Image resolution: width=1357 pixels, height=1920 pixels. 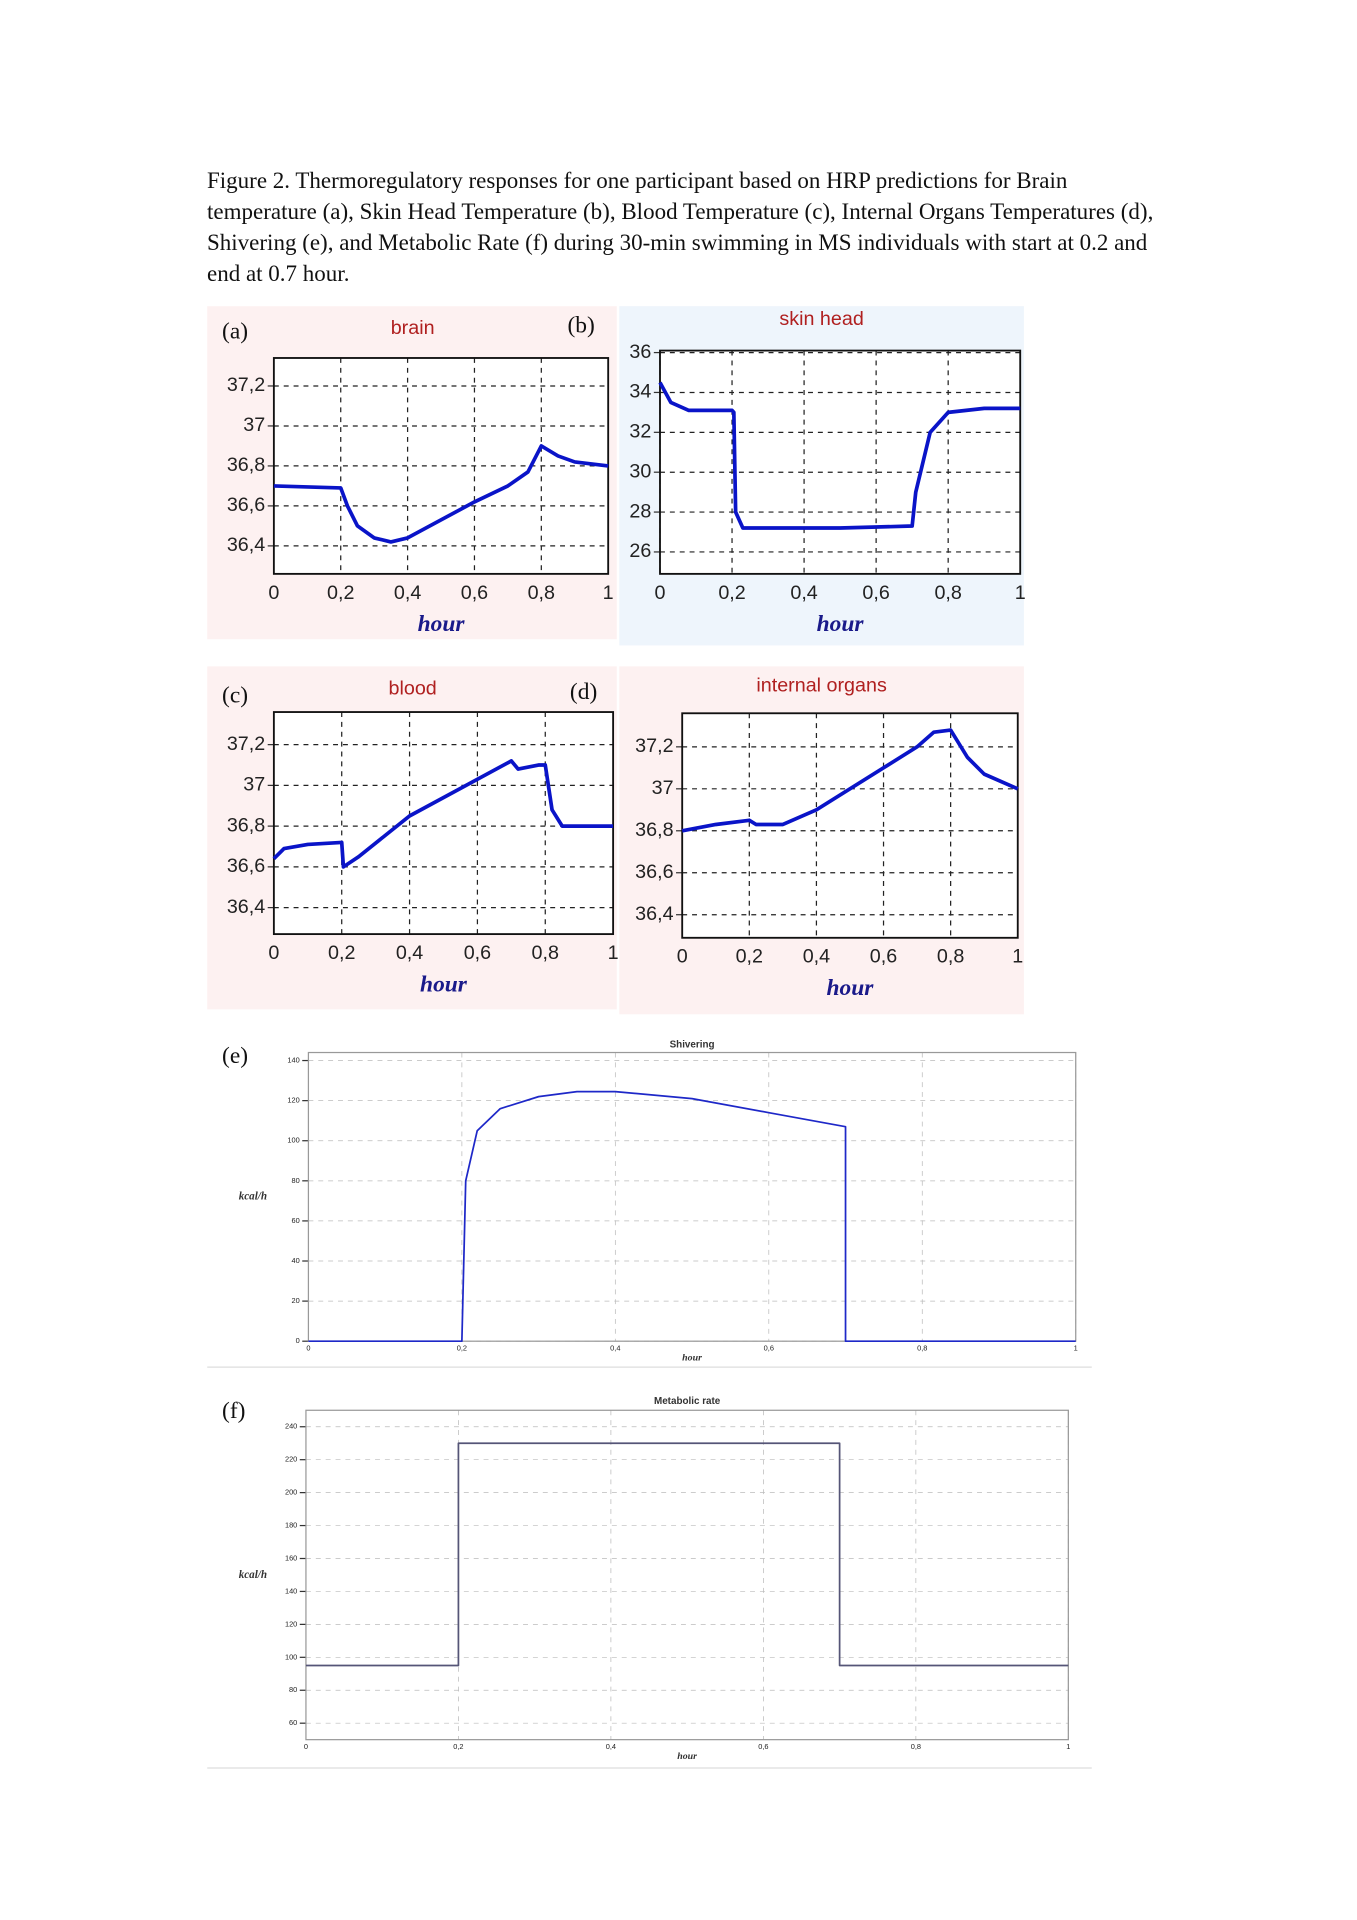 I want to click on panel-label: (b), so click(x=580, y=326).